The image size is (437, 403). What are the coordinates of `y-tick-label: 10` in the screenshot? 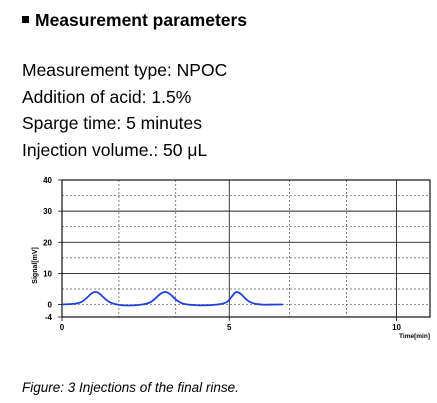 It's located at (47, 273).